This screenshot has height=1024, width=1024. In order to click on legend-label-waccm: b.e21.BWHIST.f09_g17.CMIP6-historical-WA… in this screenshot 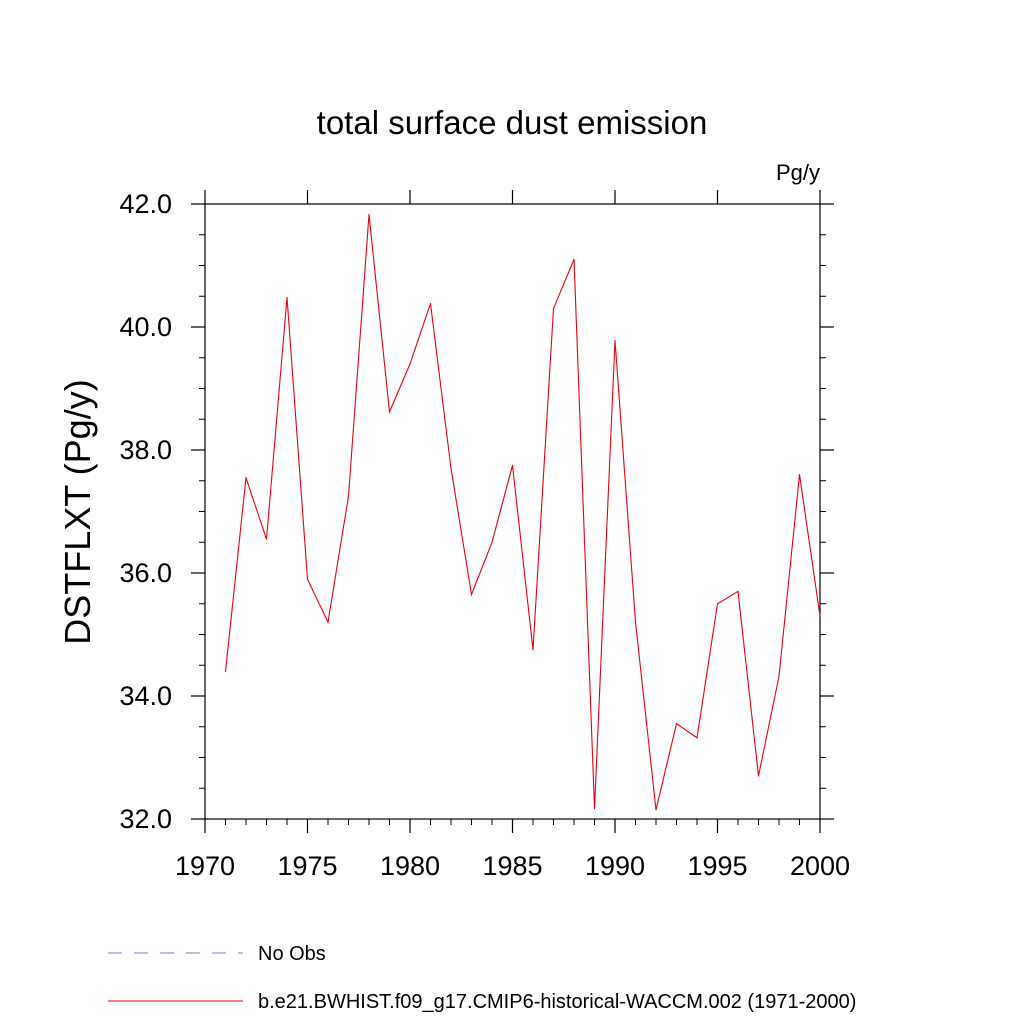, I will do `click(557, 1002)`.